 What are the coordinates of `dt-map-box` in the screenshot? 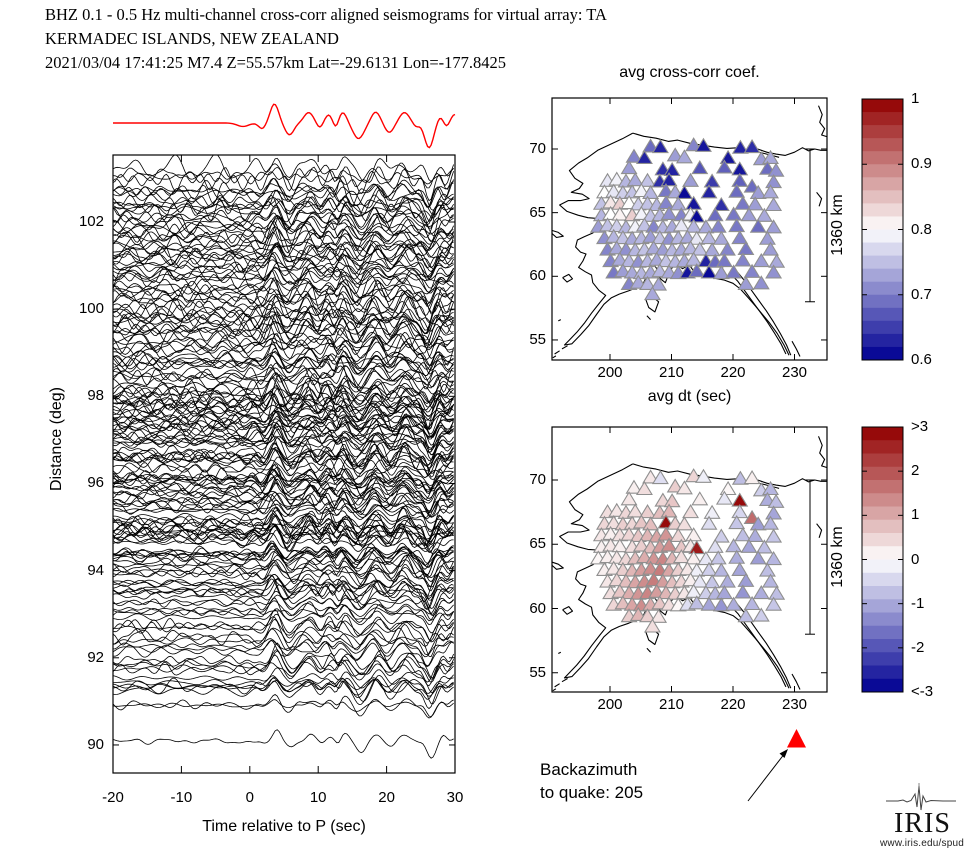 It's located at (689, 559).